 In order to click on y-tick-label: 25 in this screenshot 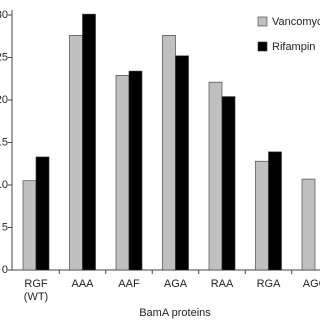, I will do `click(4, 57)`.